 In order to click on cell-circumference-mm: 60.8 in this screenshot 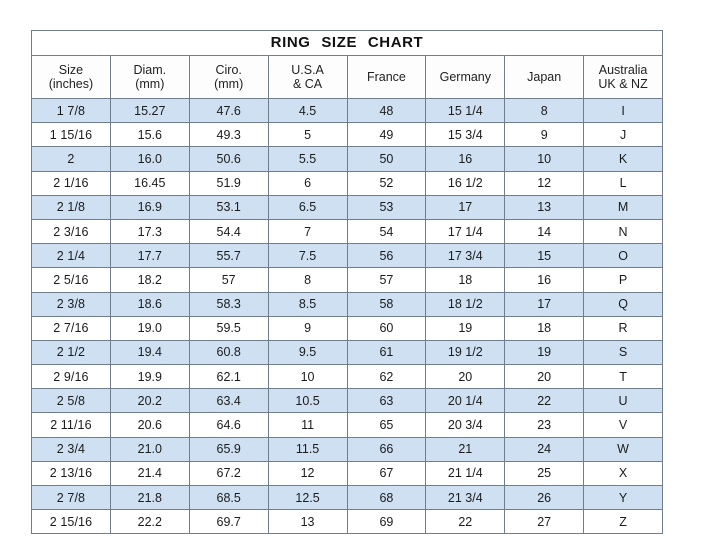, I will do `click(228, 352)`.